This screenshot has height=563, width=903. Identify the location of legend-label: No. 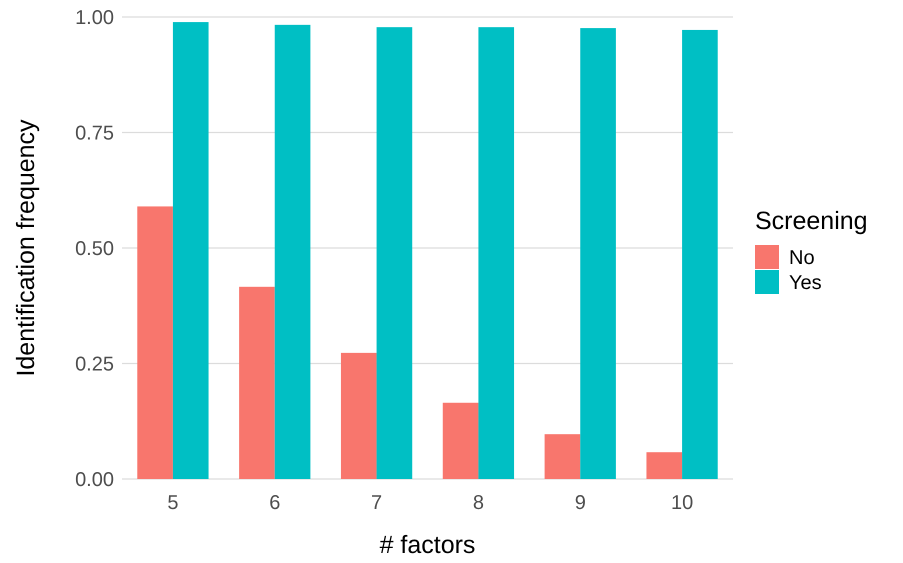
(802, 258).